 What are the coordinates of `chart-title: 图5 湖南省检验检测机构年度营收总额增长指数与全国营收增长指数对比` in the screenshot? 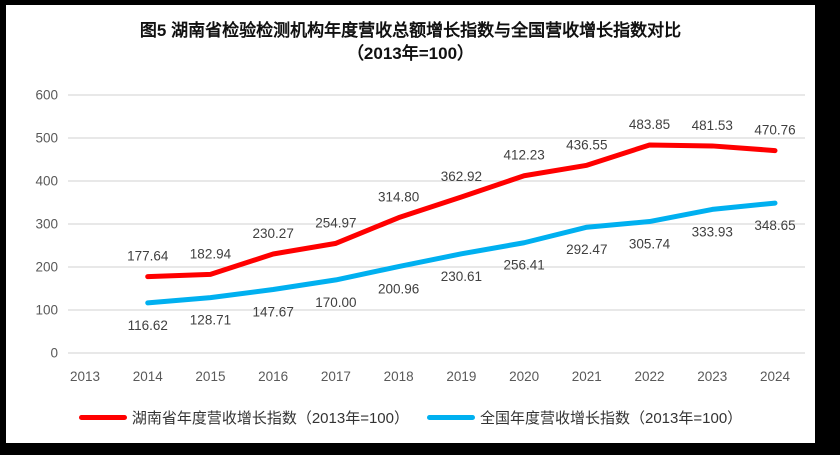 It's located at (410, 30).